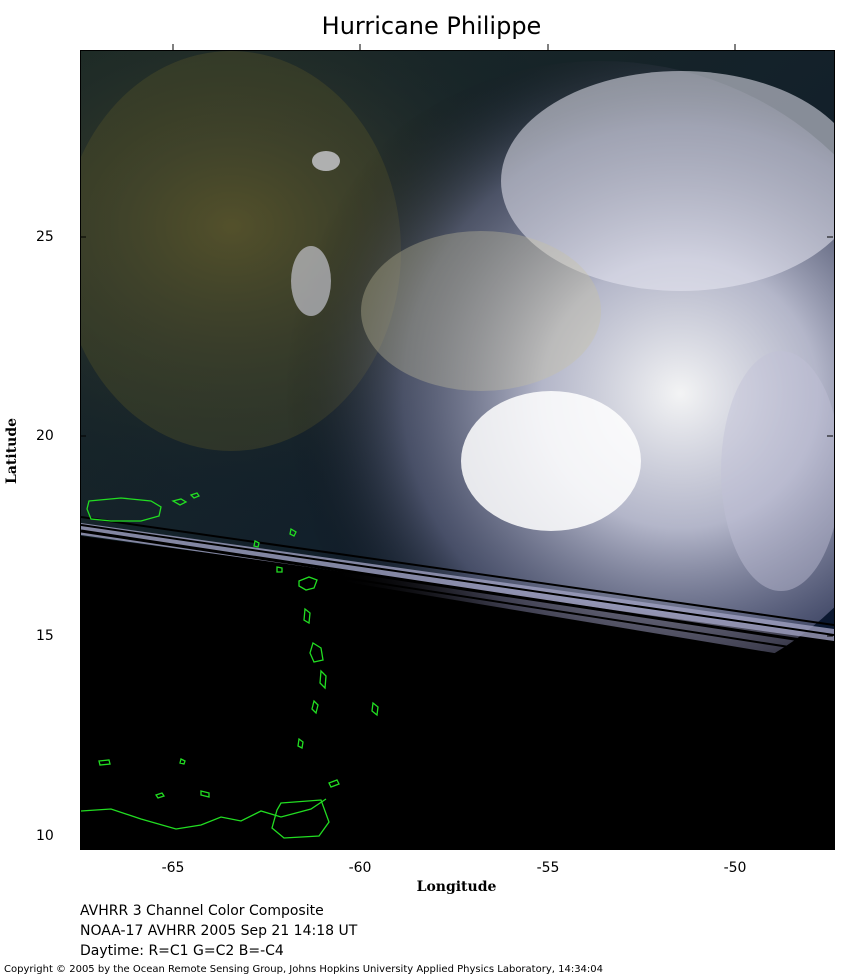 The width and height of the screenshot is (863, 980). Describe the element at coordinates (300, 743) in the screenshot. I see `grenadines-coastline` at that location.